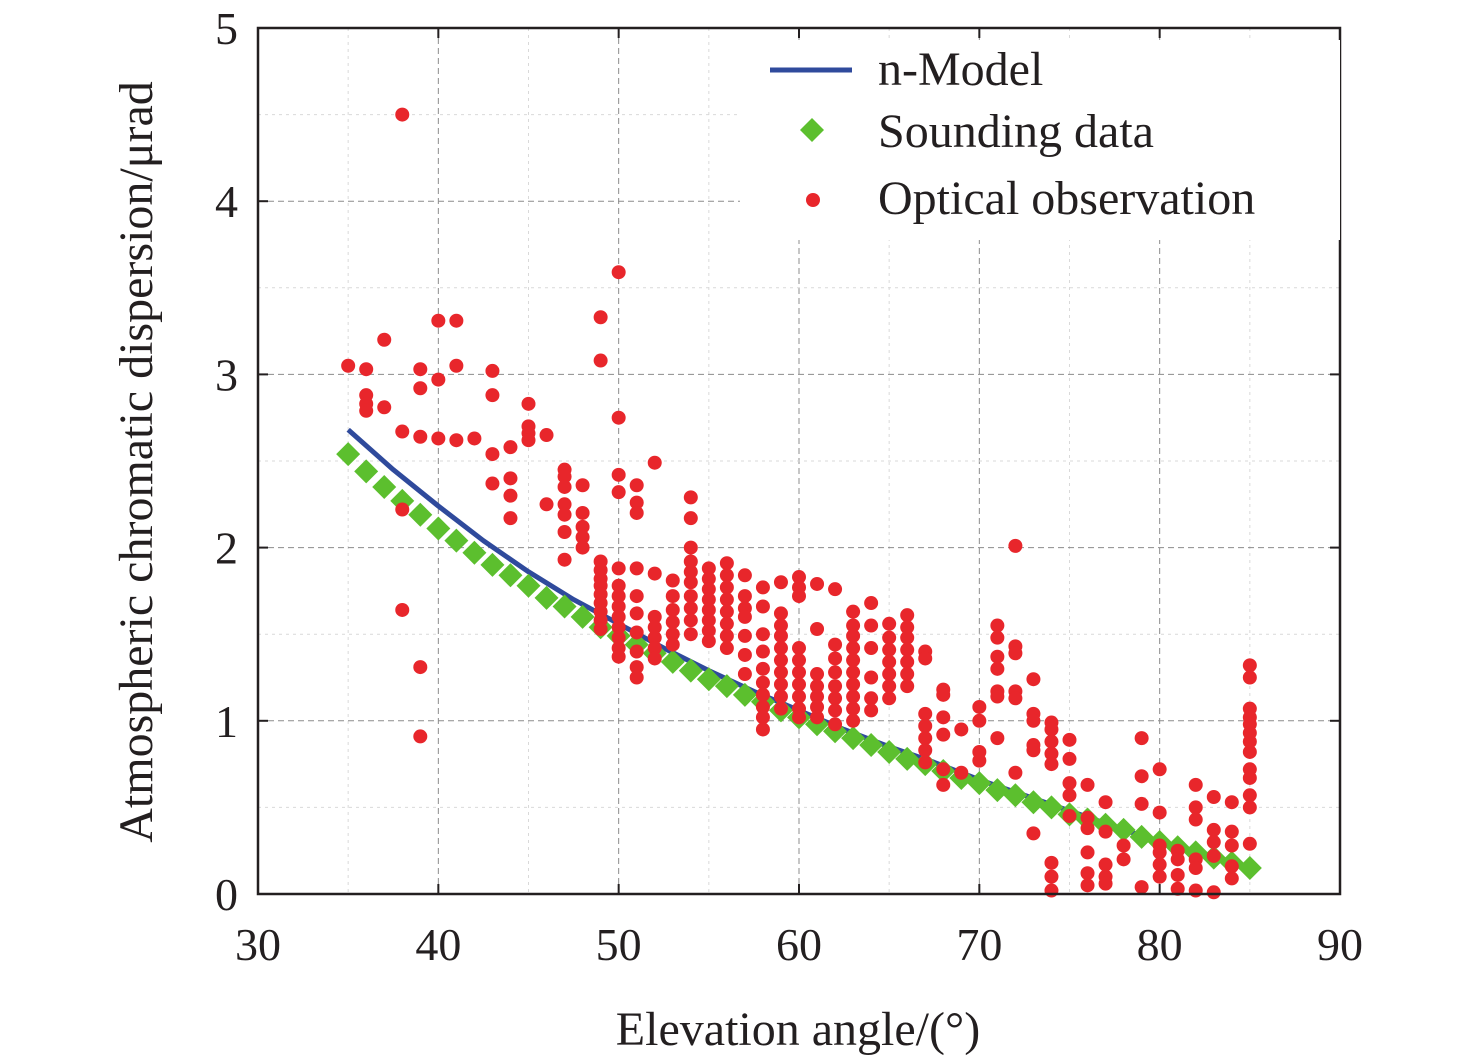 This screenshot has height=1063, width=1476. Describe the element at coordinates (226, 548) in the screenshot. I see `y-axis-tick-label: 2` at that location.